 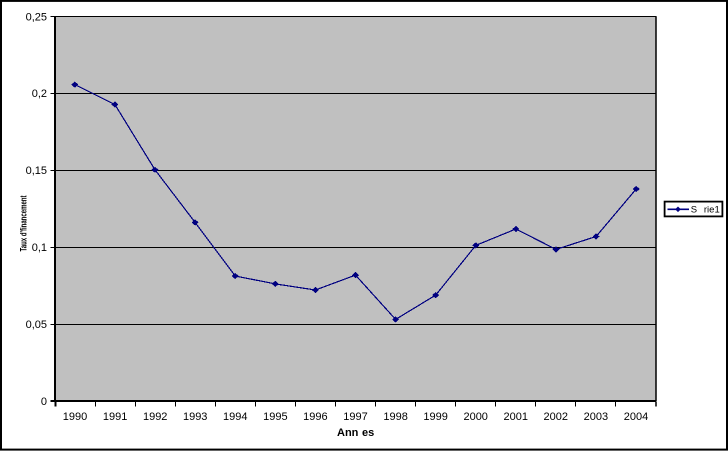 What do you see at coordinates (712, 210) in the screenshot?
I see `svg-text: rie1` at bounding box center [712, 210].